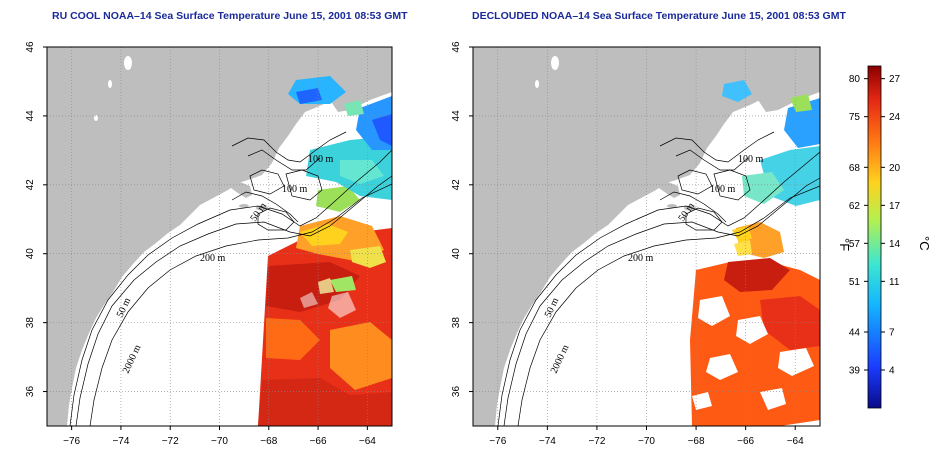 The image size is (950, 475). I want to click on right-island-nova-scotia, so click(789, 85).